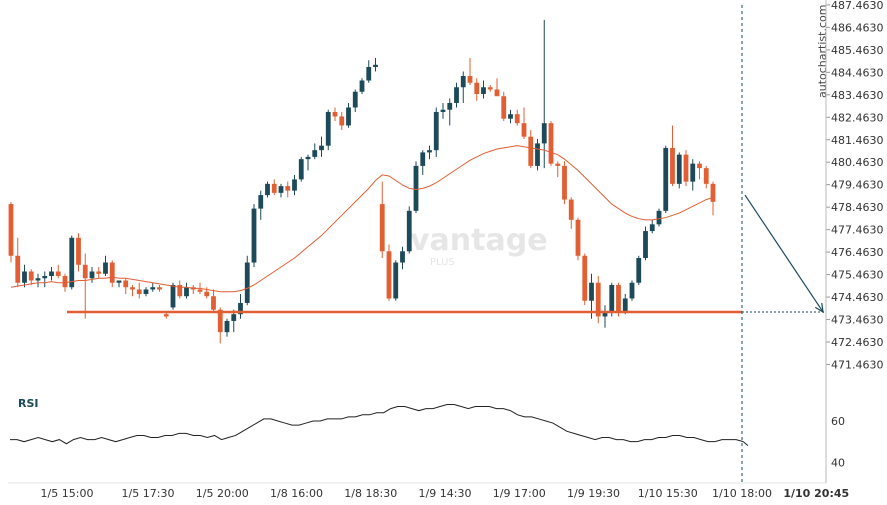 This screenshot has height=505, width=887. Describe the element at coordinates (857, 50) in the screenshot. I see `y-tick-label: 485.4630` at that location.